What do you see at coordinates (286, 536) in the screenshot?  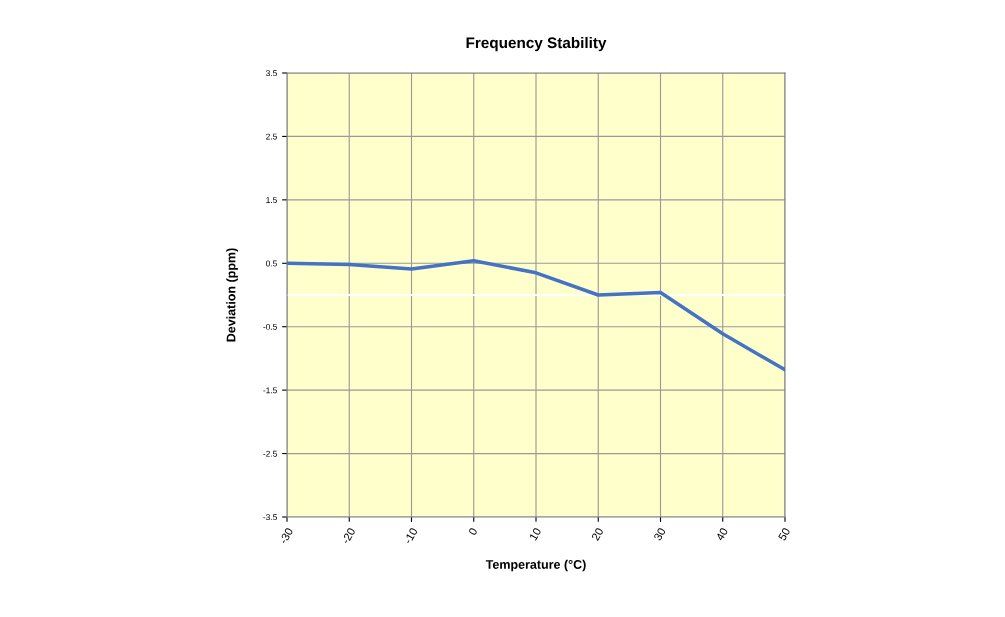 I see `x-tick-label: -30` at bounding box center [286, 536].